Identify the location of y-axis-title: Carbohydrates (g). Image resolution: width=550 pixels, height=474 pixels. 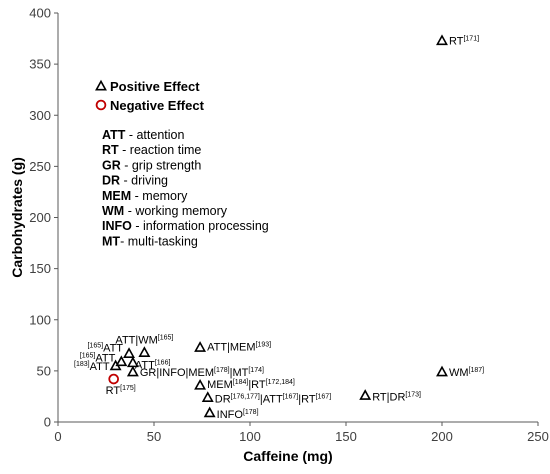
(17, 217).